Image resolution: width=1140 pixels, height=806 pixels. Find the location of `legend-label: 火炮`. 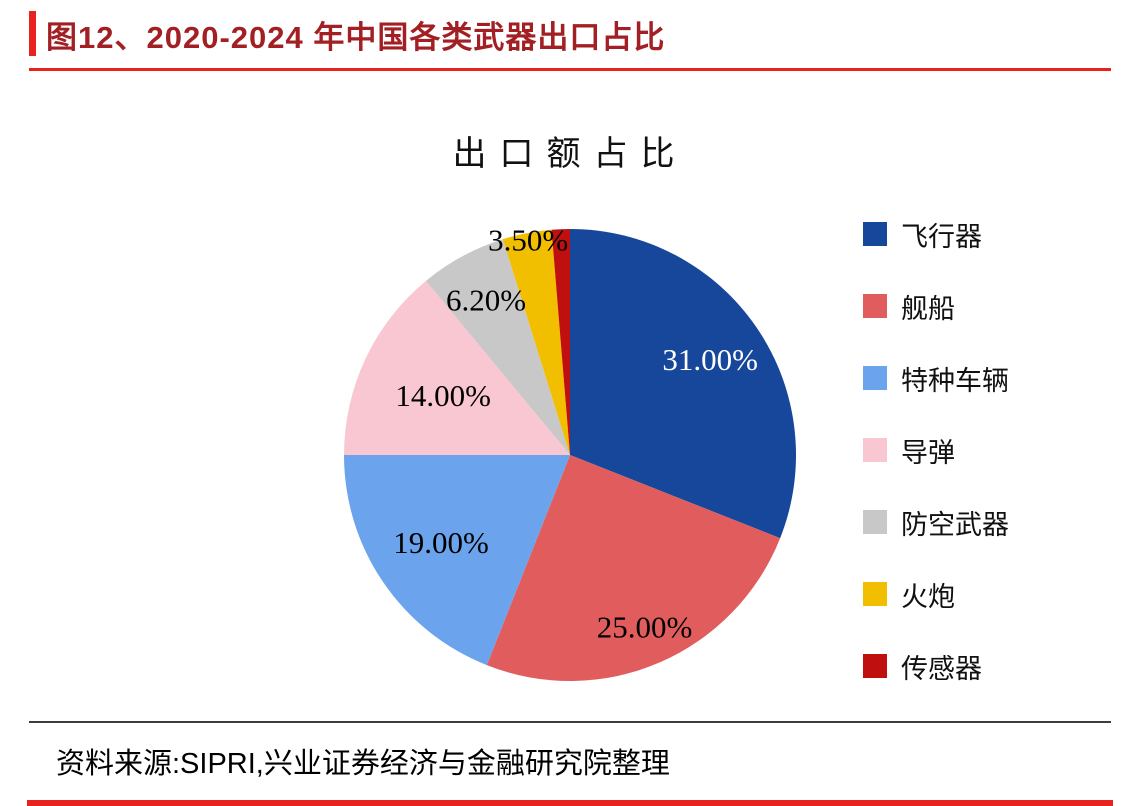

legend-label: 火炮 is located at coordinates (928, 596).